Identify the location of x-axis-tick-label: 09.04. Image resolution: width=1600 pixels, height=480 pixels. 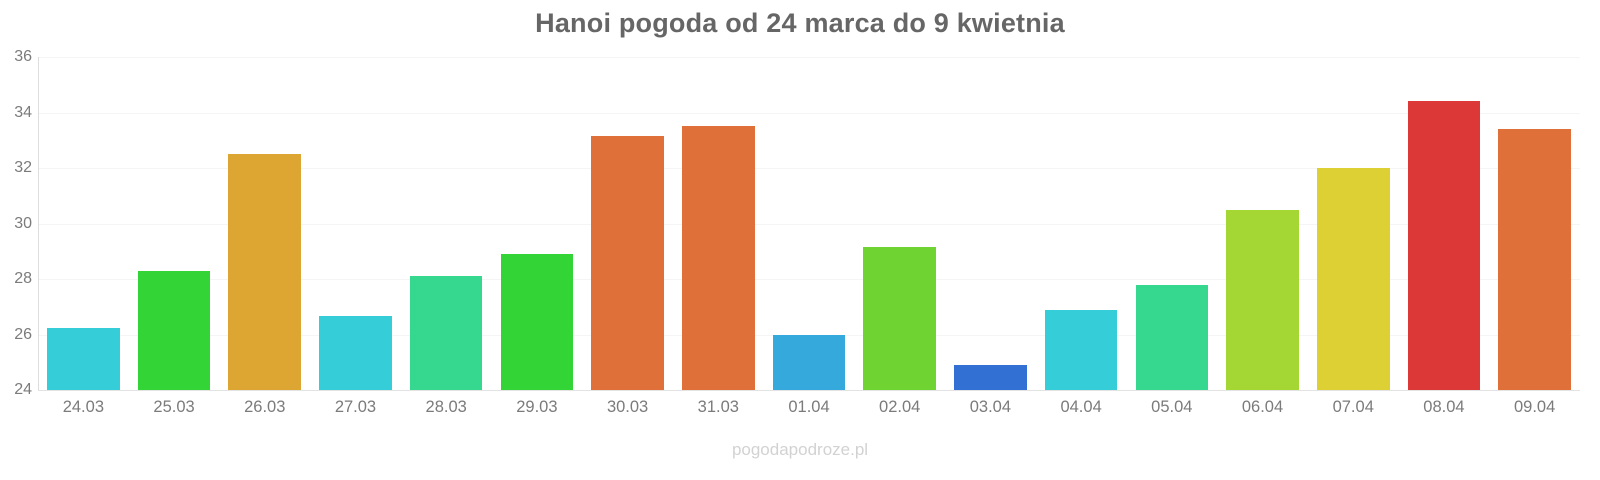
(1534, 407).